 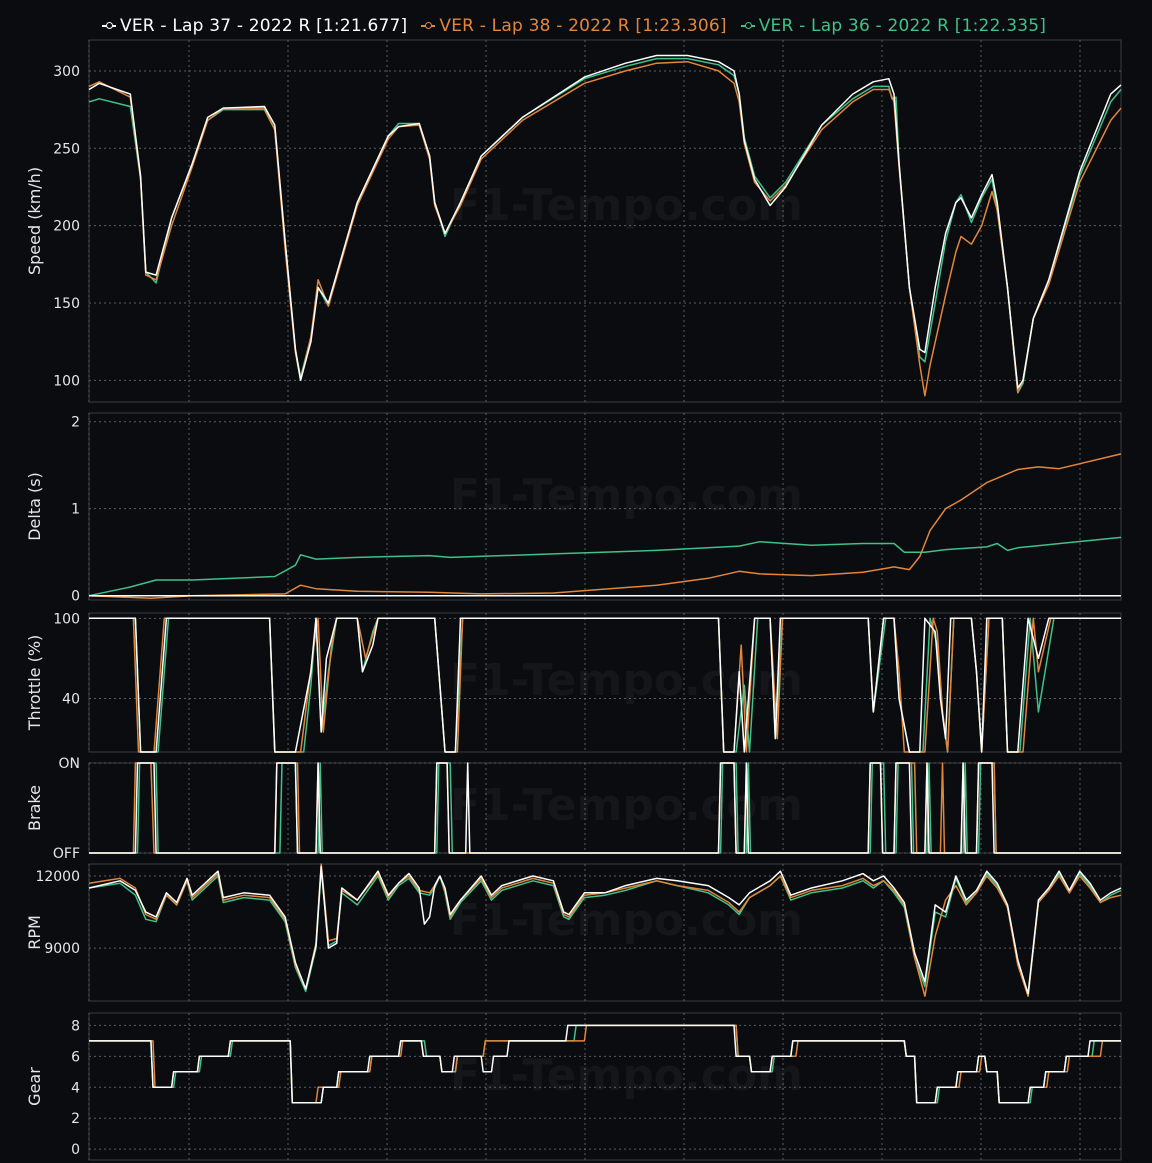 I want to click on y-tick-label: 40, so click(x=71, y=700).